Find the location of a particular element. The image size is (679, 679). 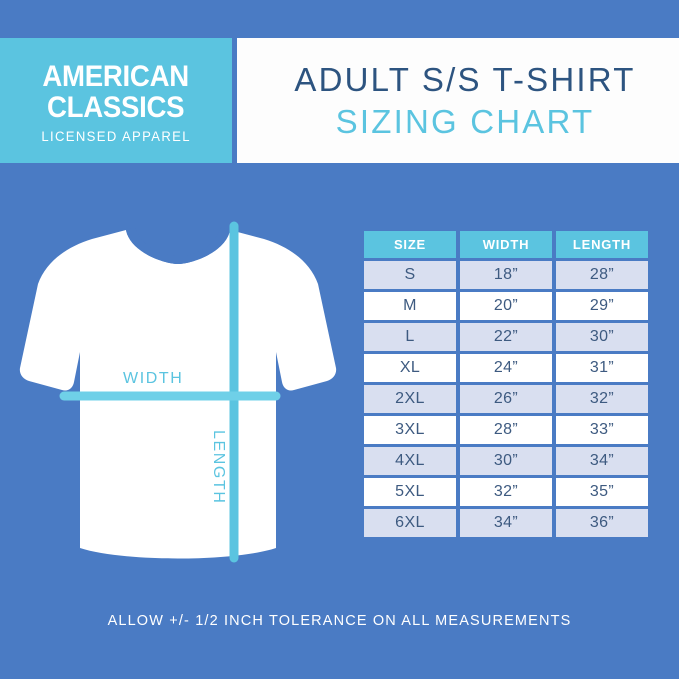

cell-width: 18” is located at coordinates (506, 275).